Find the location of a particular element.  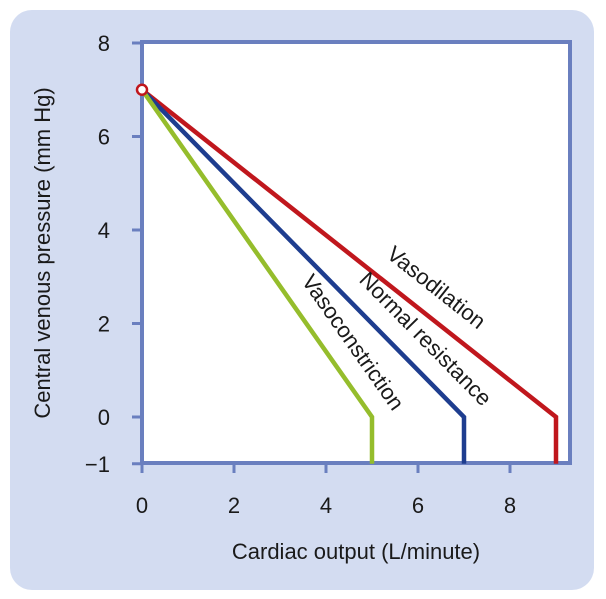

x-axis-ticks: 0 2 4 6 8 is located at coordinates (326, 490).